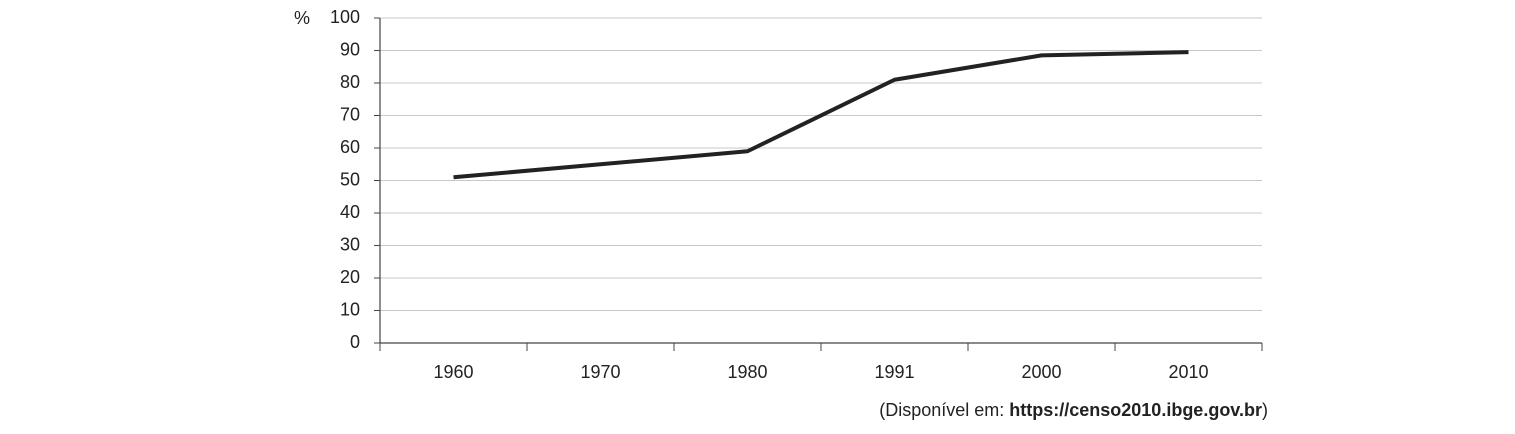 The width and height of the screenshot is (1515, 434). Describe the element at coordinates (1135, 410) in the screenshot. I see `source-url: https://censo2010.ibge.gov.br` at that location.